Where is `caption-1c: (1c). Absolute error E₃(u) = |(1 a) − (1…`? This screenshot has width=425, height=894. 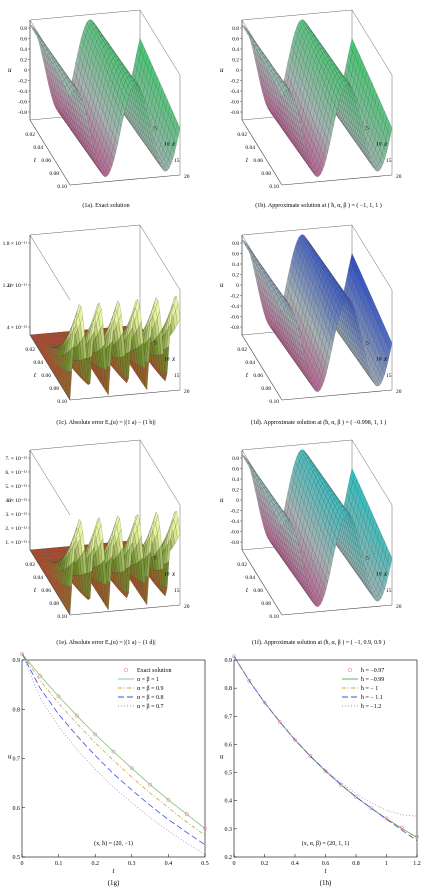
caption-1c: (1c). Absolute error E₃(u) = |(1 a) − (1… is located at coordinates (106, 423).